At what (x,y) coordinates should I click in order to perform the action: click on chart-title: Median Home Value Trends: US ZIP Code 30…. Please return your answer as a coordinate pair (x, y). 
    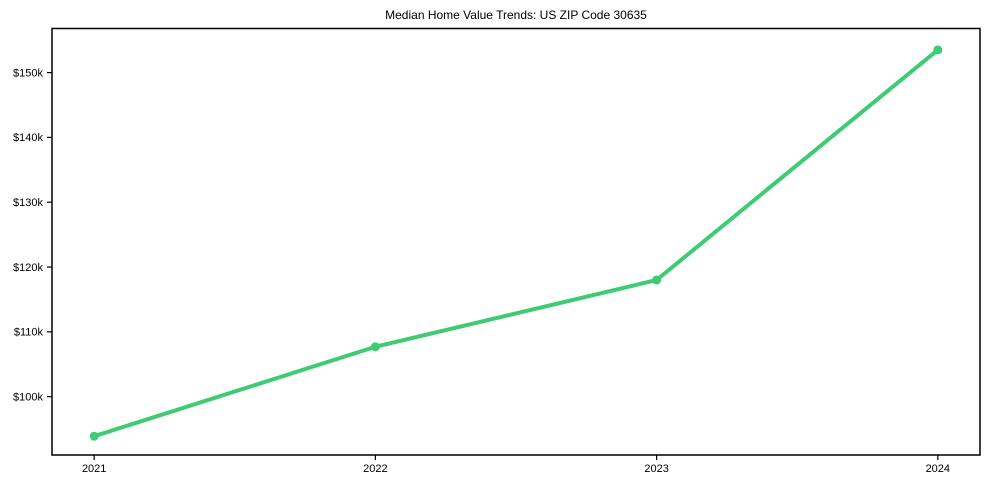
    Looking at the image, I should click on (516, 15).